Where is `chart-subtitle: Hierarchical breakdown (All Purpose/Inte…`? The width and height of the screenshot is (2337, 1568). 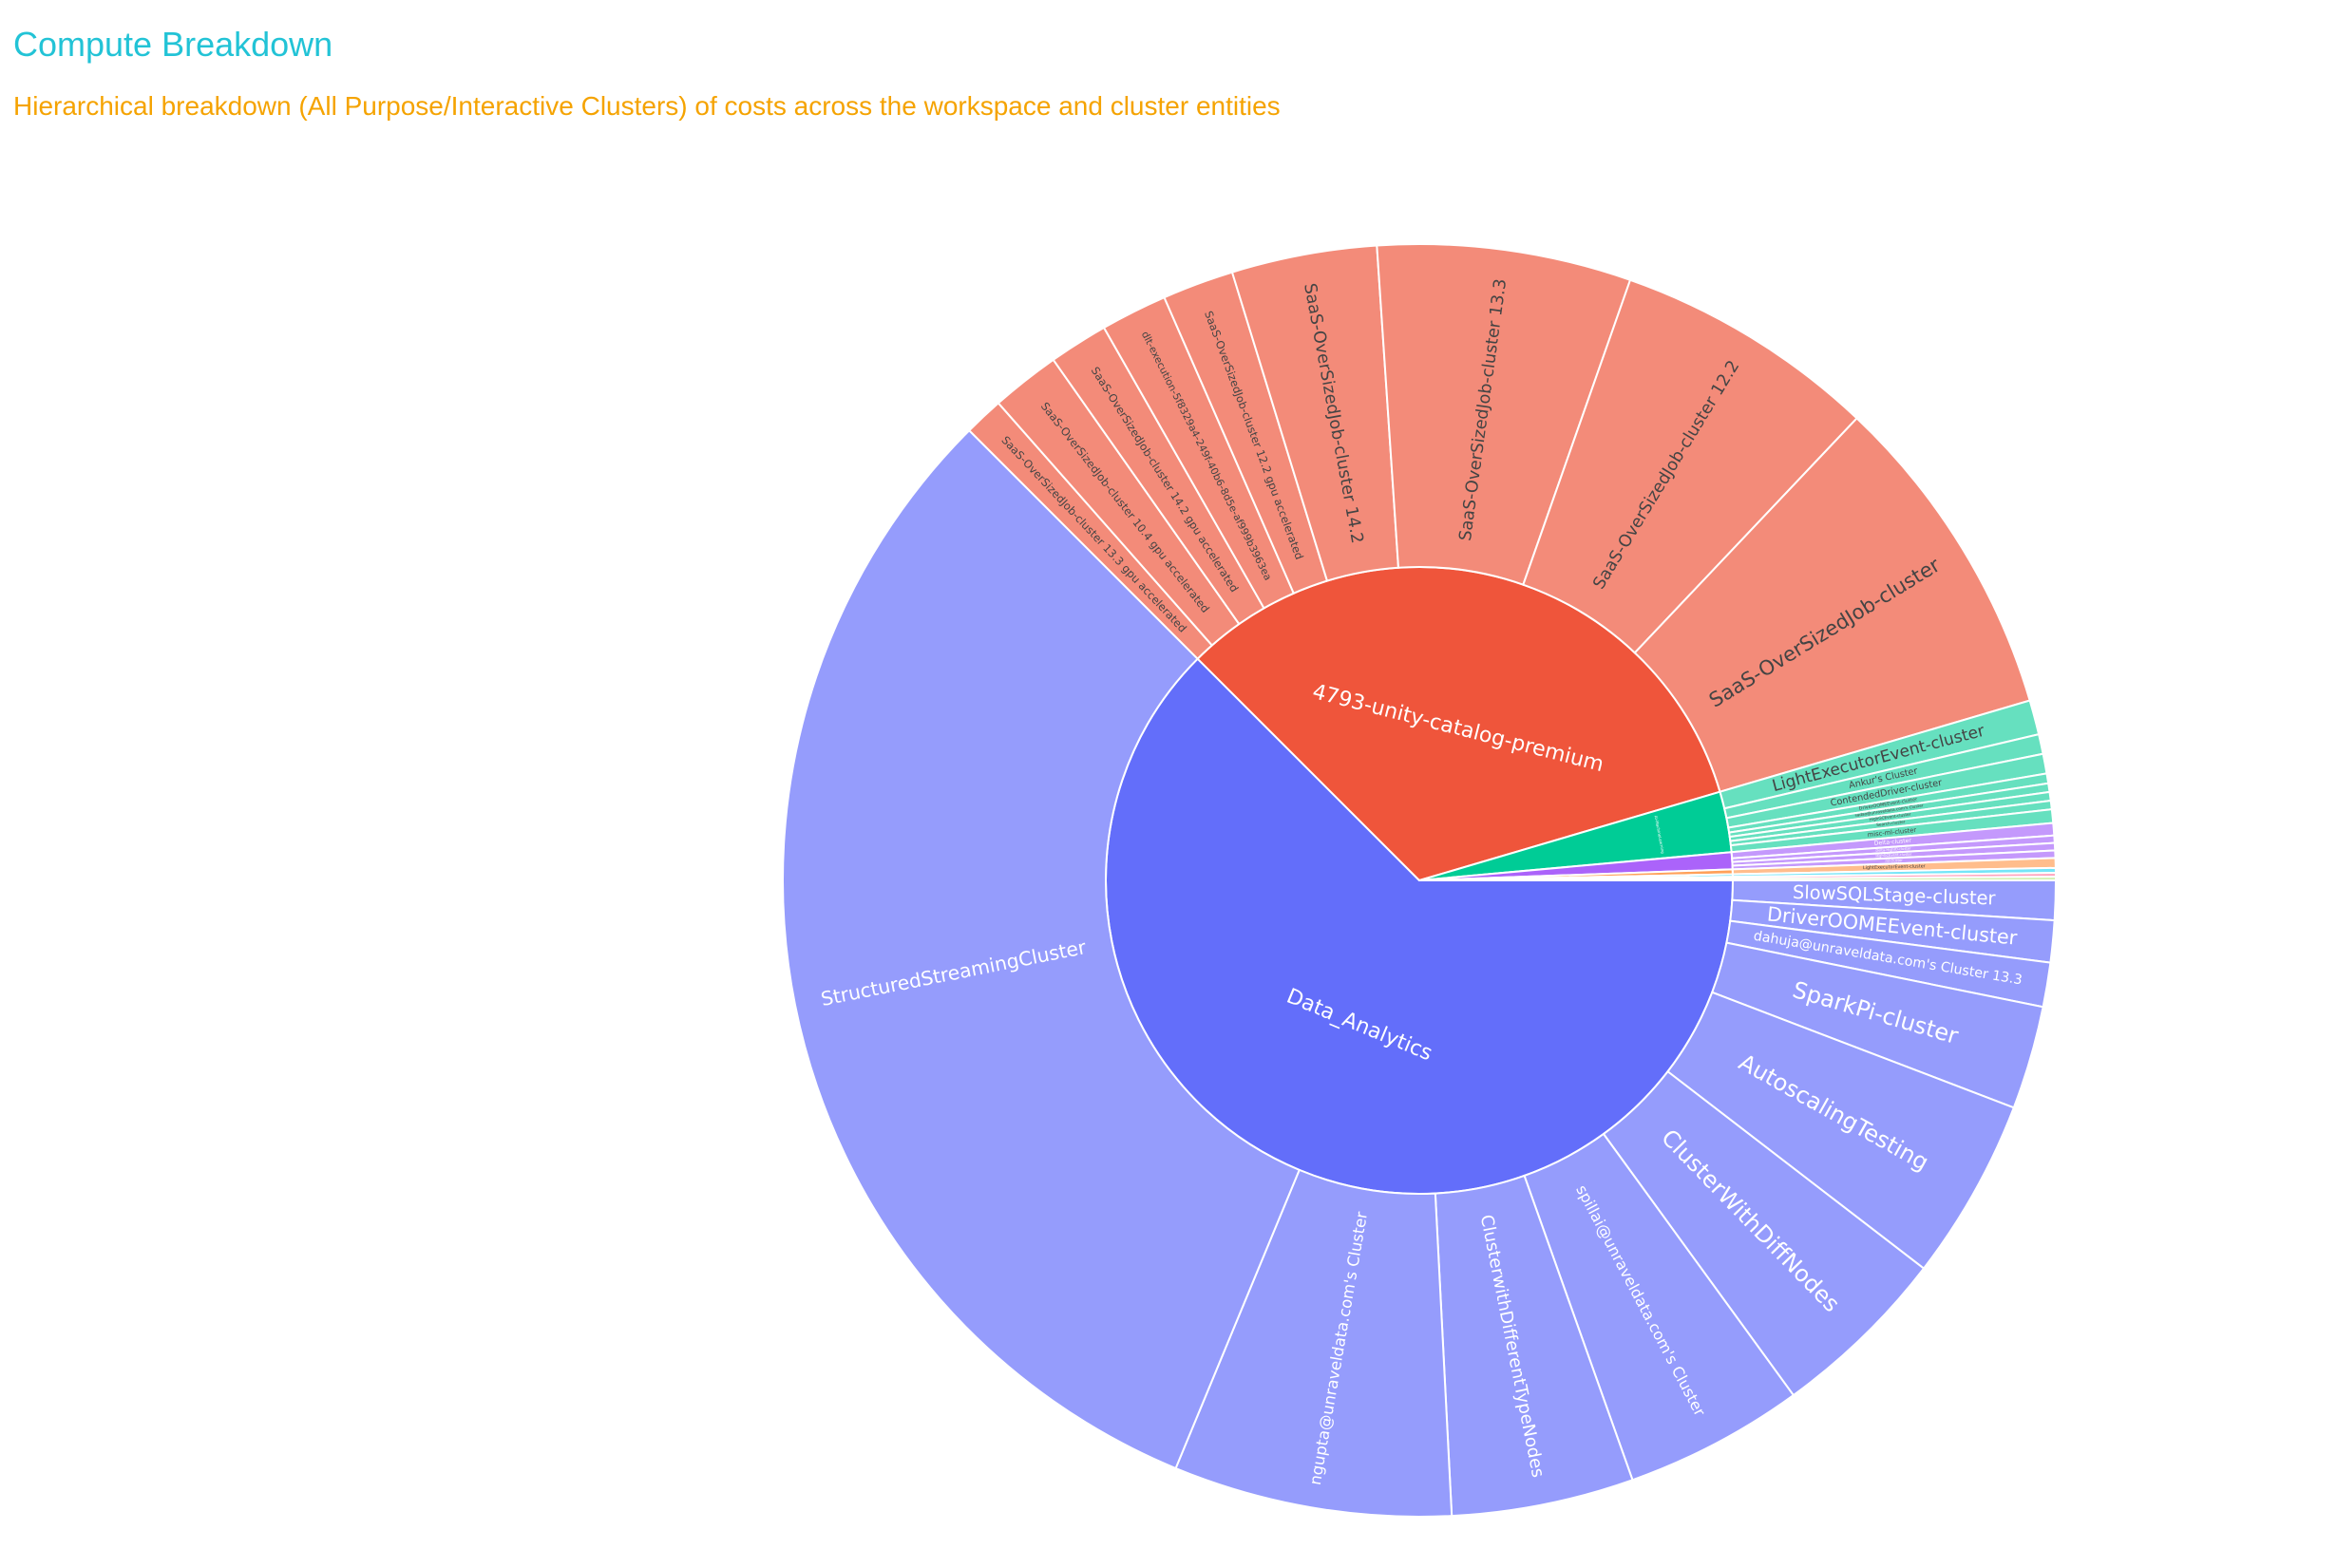 chart-subtitle: Hierarchical breakdown (All Purpose/Inte… is located at coordinates (647, 106).